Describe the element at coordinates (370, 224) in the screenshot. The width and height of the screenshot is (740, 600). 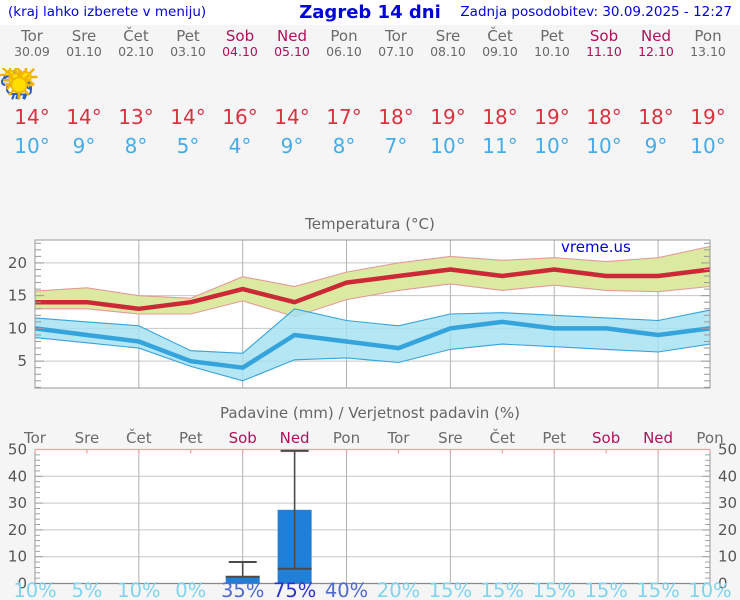
I see `temperature-chart-title: Temperatura (°C)` at that location.